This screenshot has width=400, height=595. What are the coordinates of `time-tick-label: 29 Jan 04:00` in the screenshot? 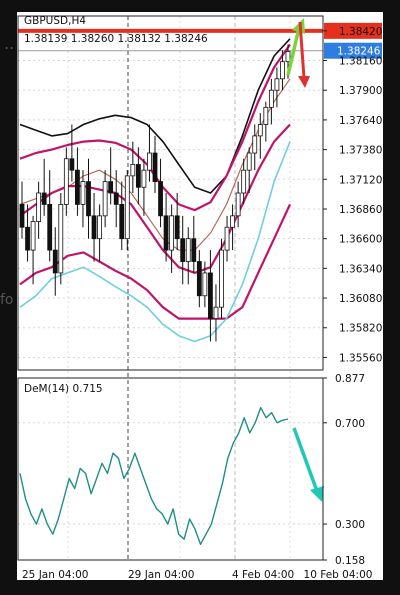 It's located at (161, 575).